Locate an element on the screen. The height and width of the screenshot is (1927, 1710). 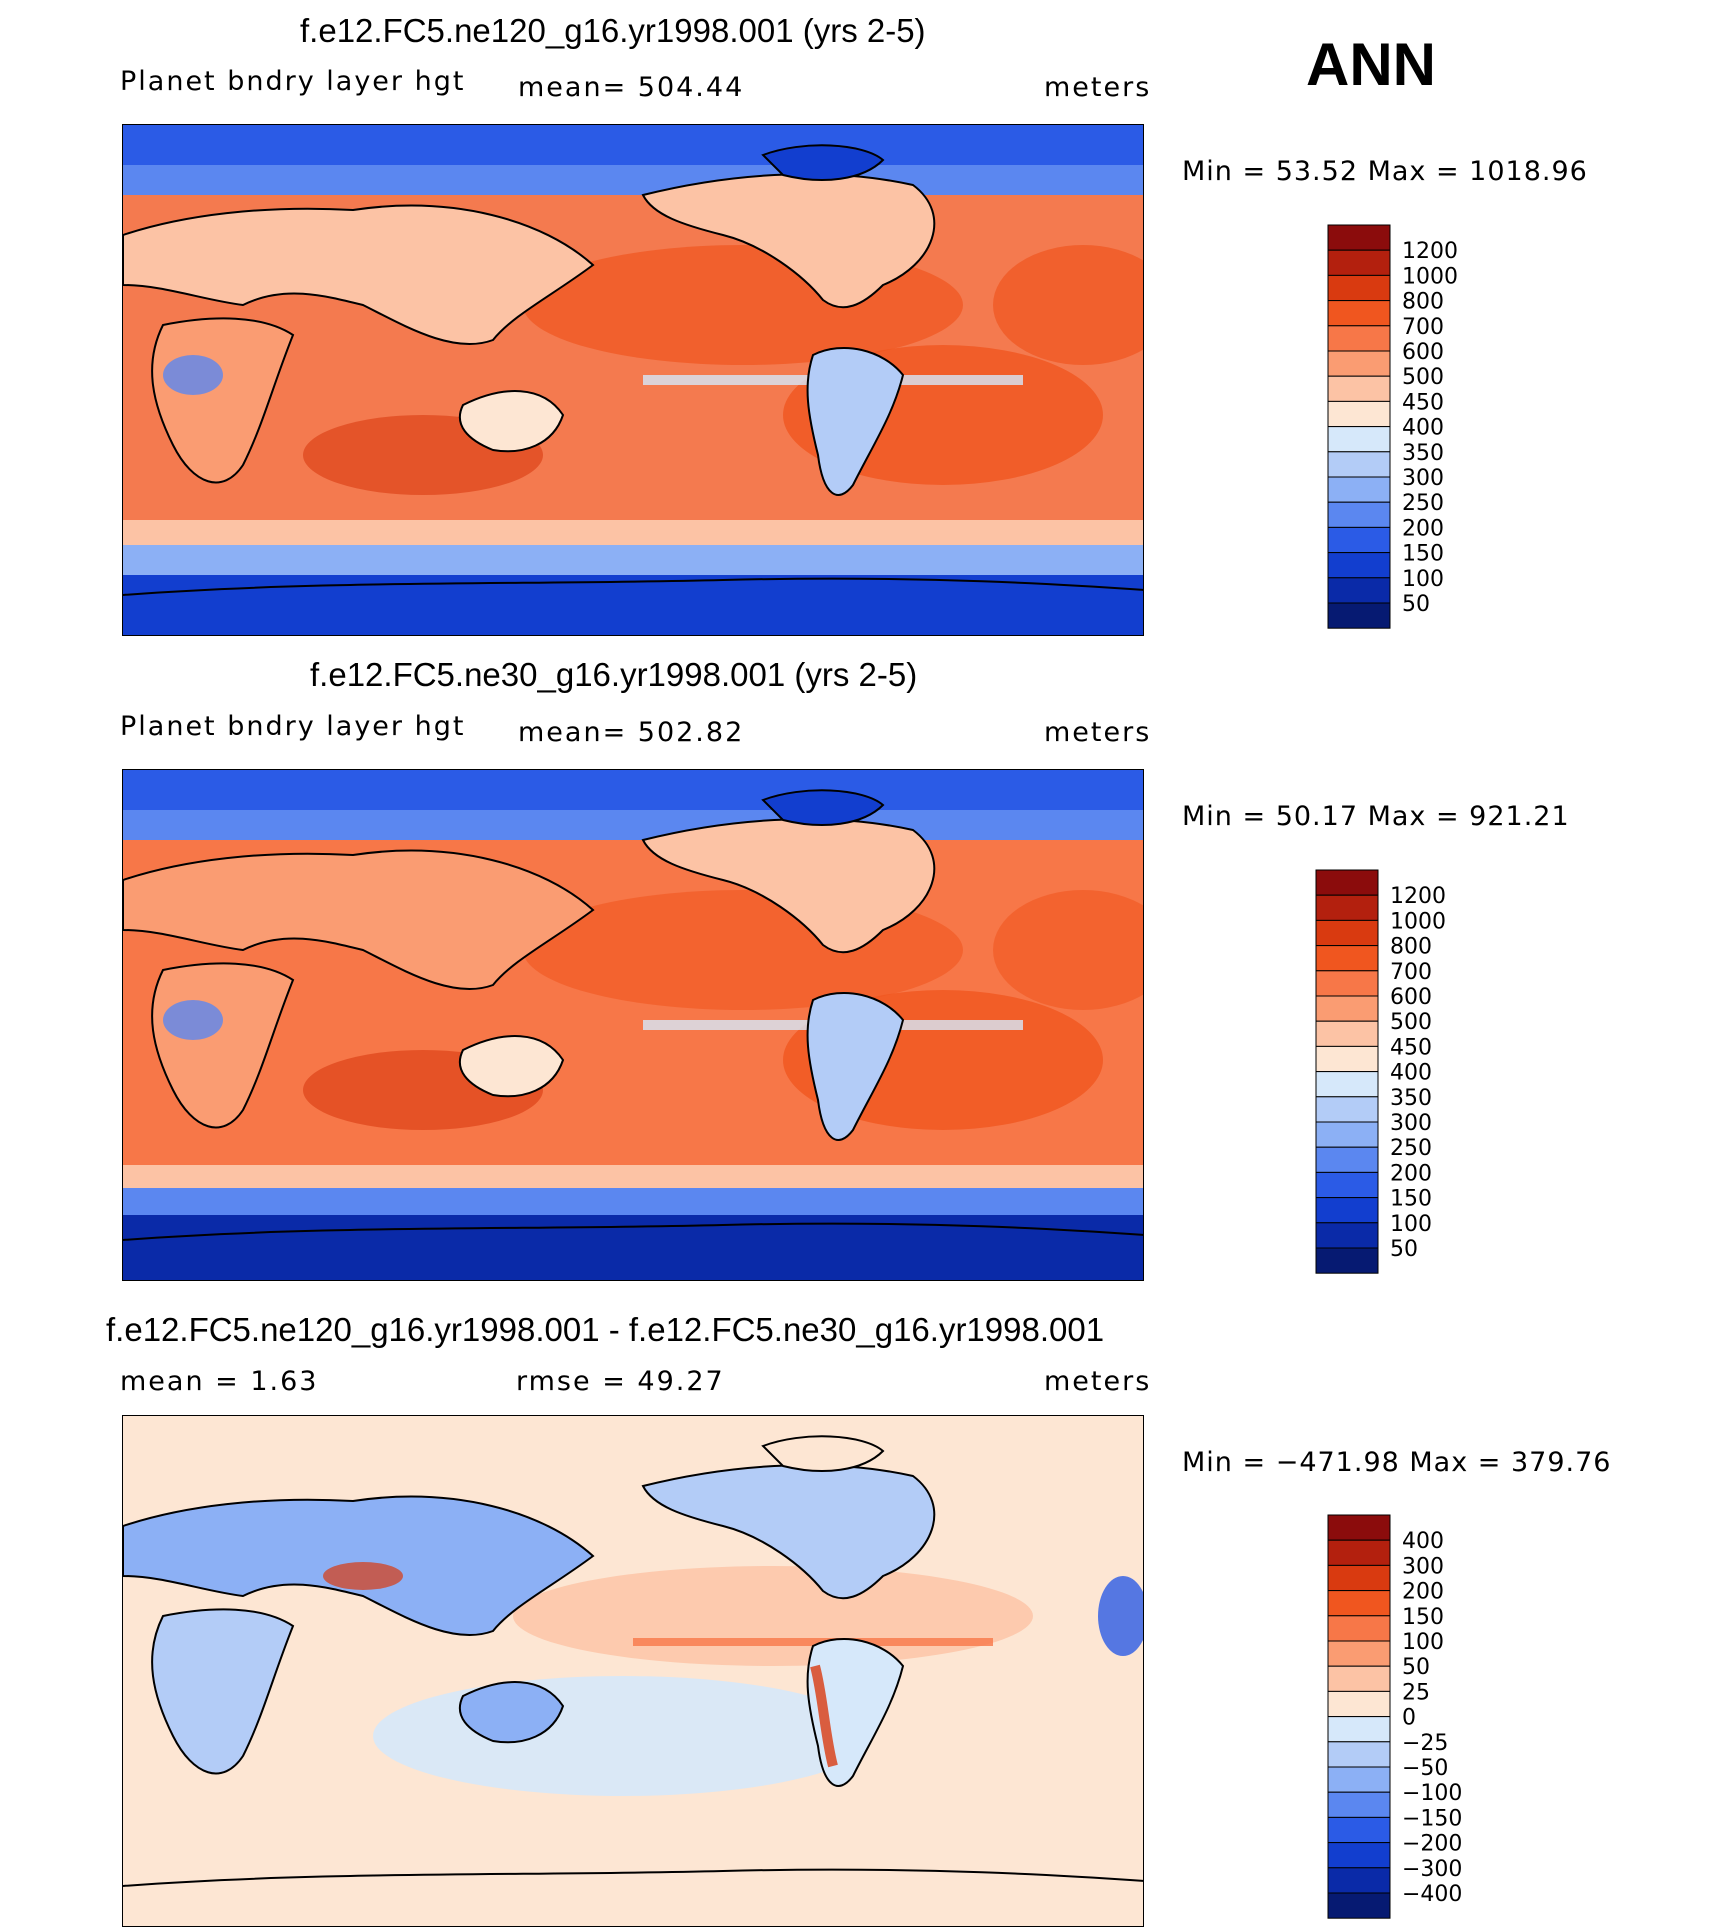
colorbar-tick-label: −25 is located at coordinates (1425, 1743).